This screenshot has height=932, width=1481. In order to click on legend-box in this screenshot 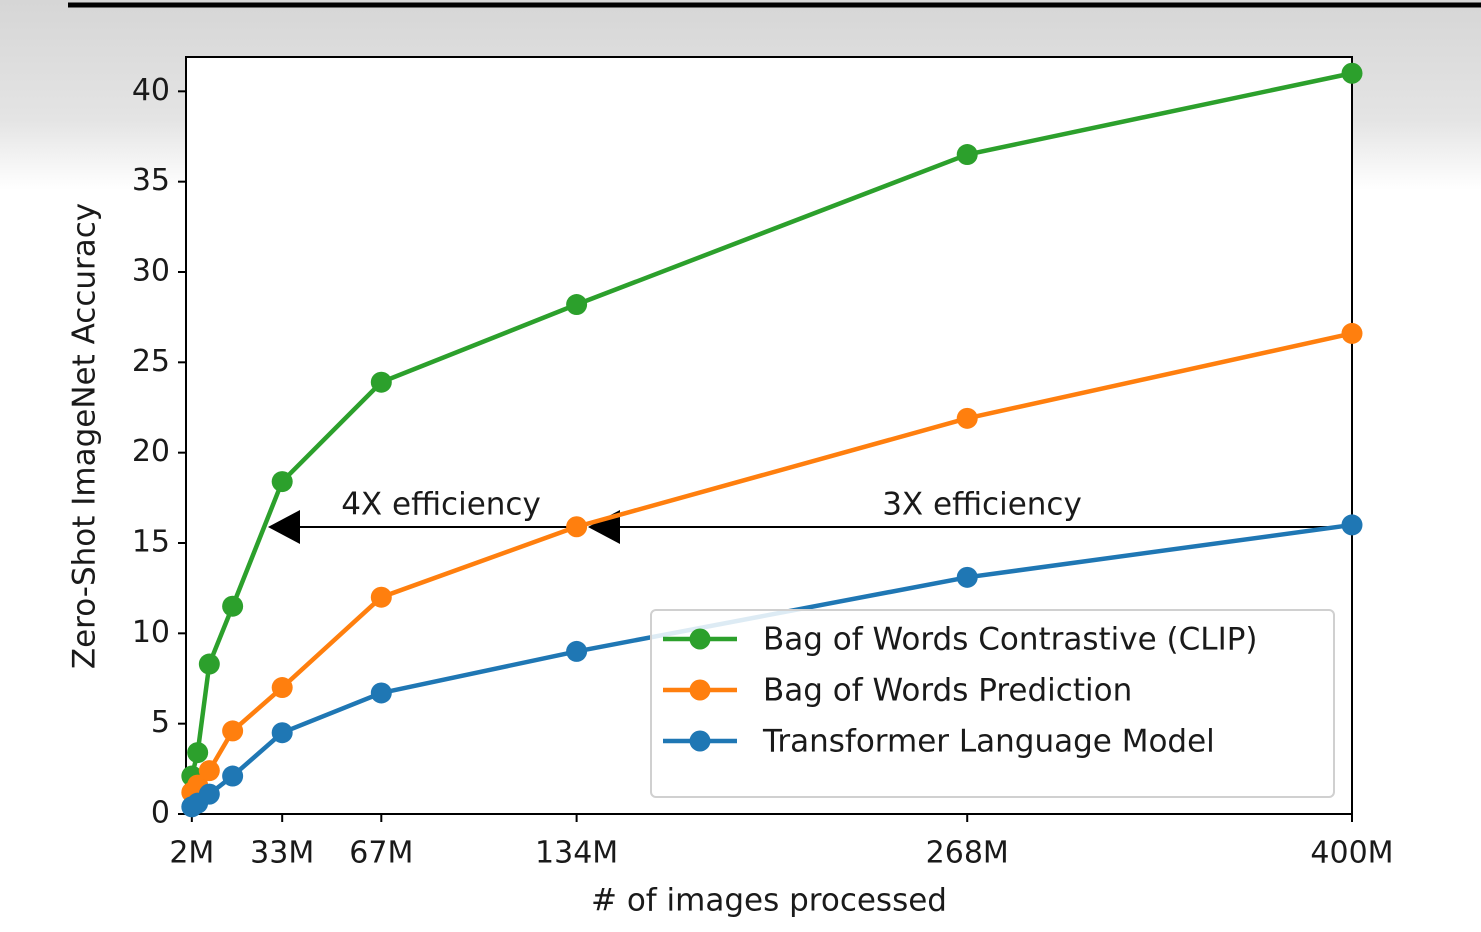, I will do `click(992, 703)`.